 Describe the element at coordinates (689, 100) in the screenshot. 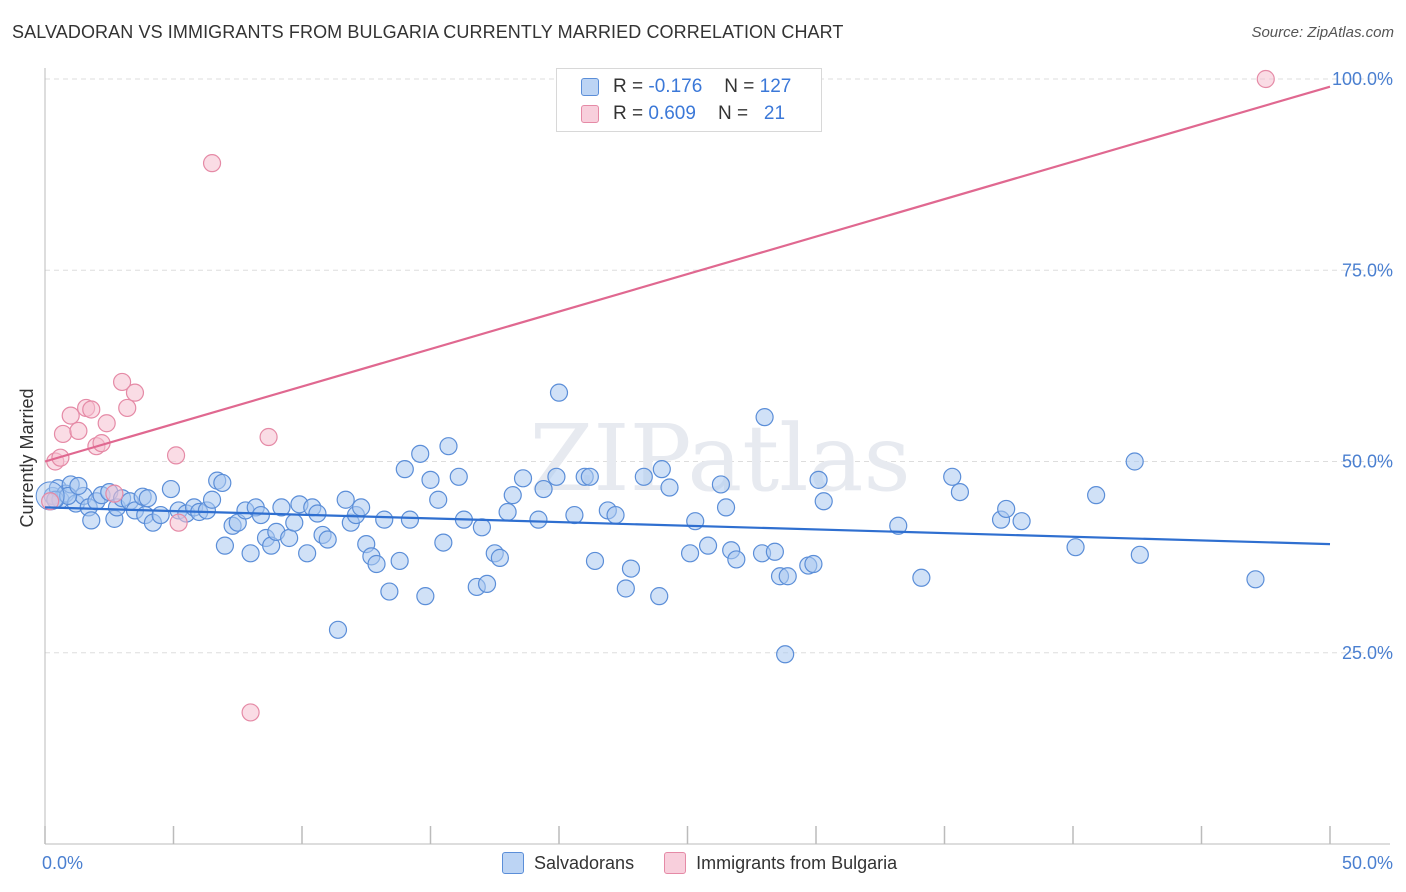

I see `stats-legend: R = -0.176 N = 127 R = 0.609 N = 21` at that location.